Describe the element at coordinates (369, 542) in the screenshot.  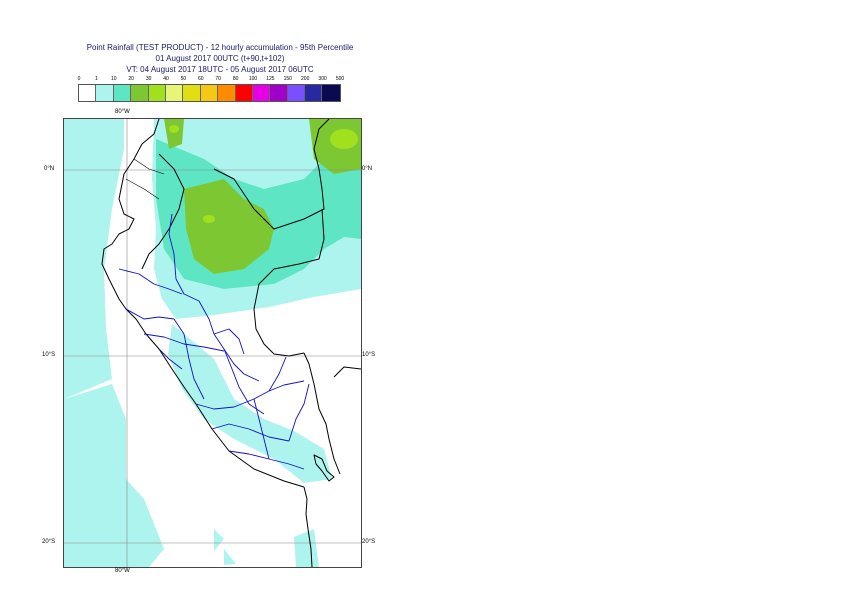
I see `lat-20-right-label: 20°S` at that location.